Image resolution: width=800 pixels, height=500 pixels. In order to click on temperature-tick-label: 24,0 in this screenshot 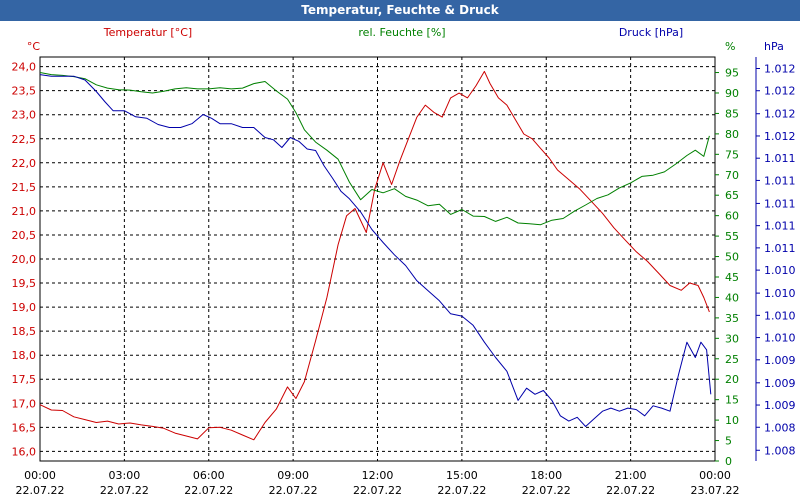, I will do `click(24, 67)`.